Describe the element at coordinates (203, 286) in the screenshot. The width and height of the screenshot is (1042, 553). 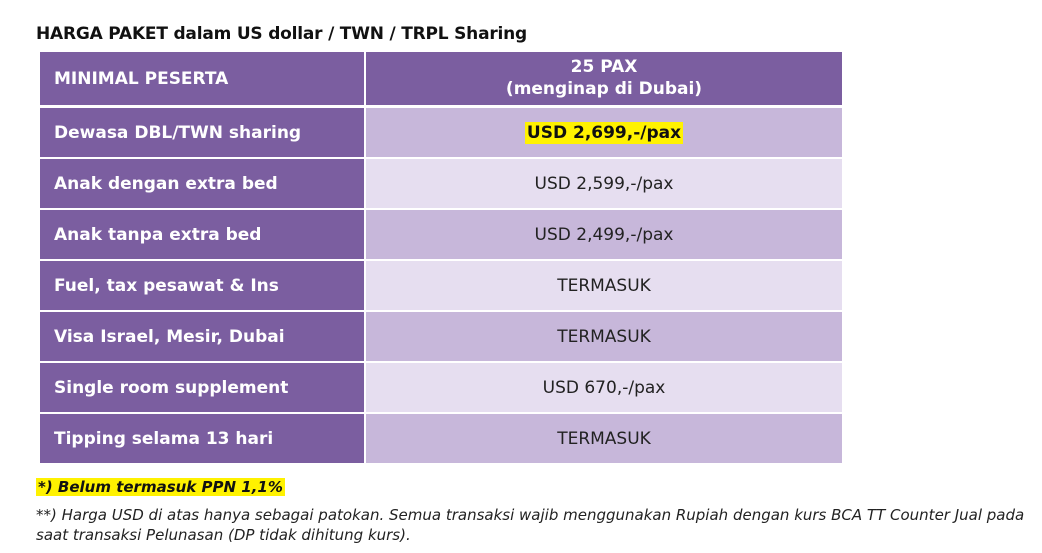
I see `row-label: Fuel, tax pesawat & Ins` at that location.